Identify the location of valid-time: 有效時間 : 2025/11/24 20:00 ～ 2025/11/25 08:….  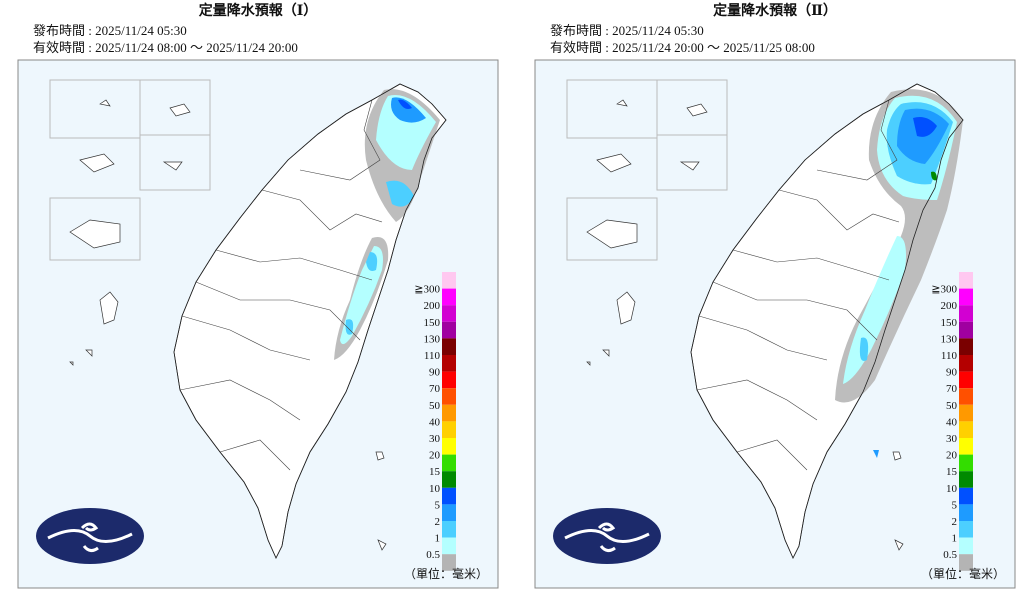
(682, 47).